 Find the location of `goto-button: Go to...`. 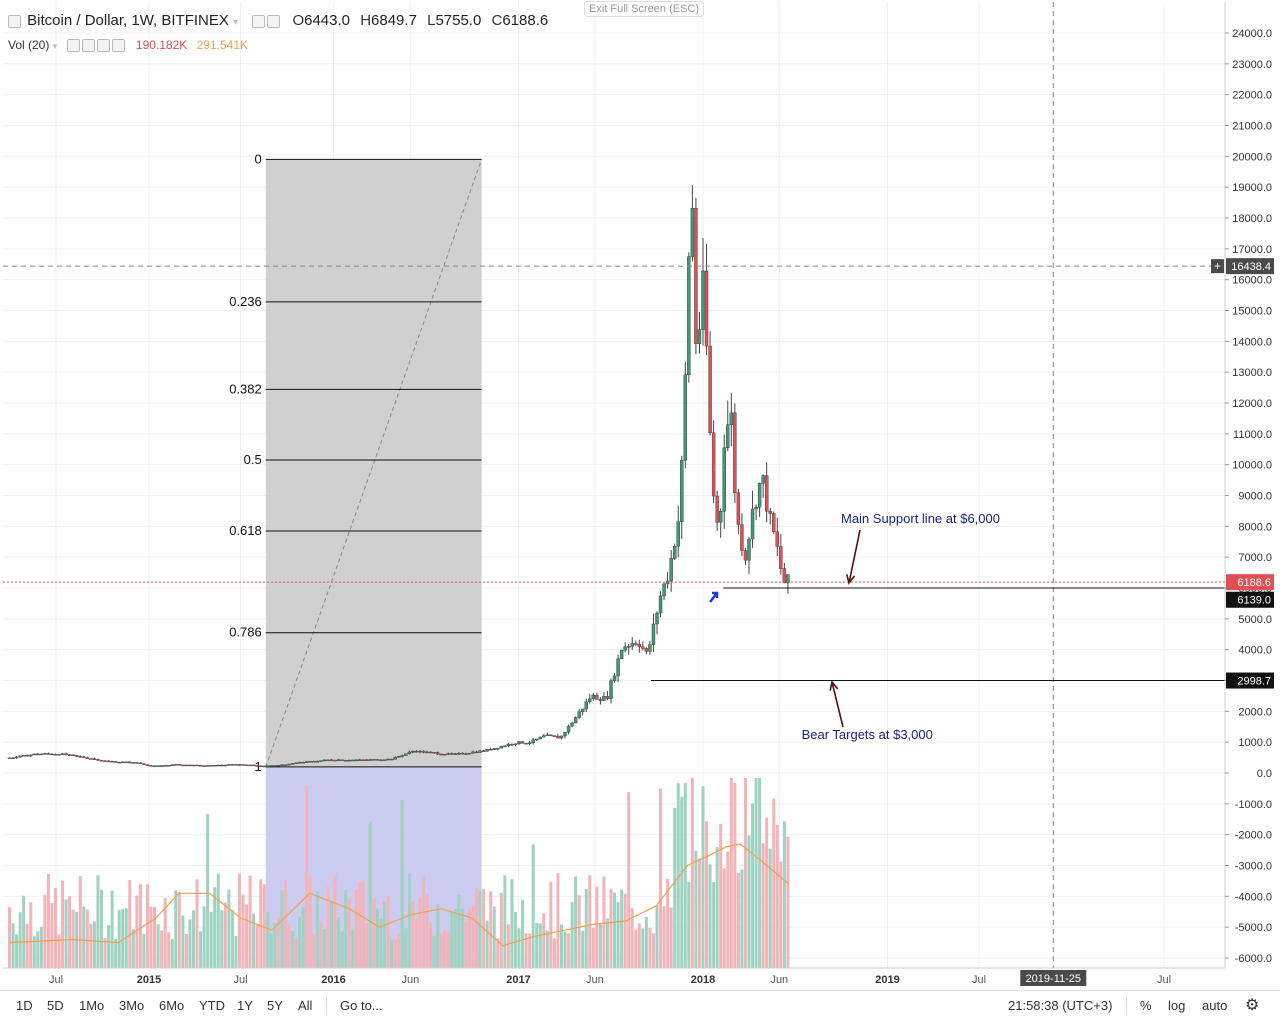

goto-button: Go to... is located at coordinates (361, 1005).